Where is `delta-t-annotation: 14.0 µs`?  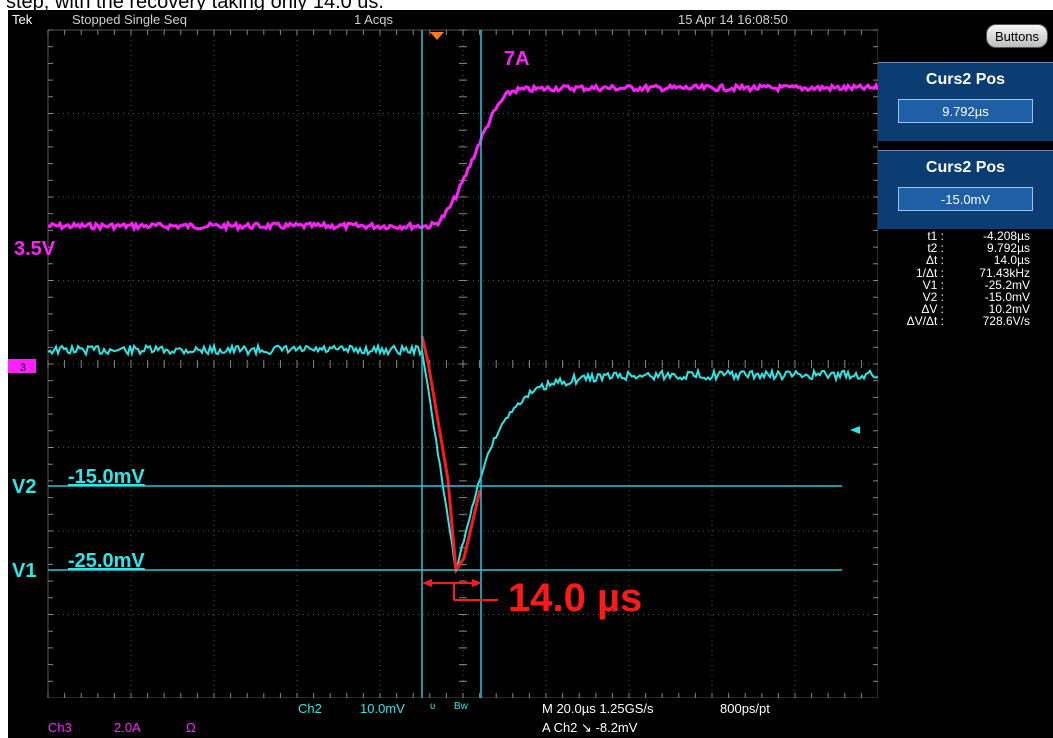
delta-t-annotation: 14.0 µs is located at coordinates (575, 598).